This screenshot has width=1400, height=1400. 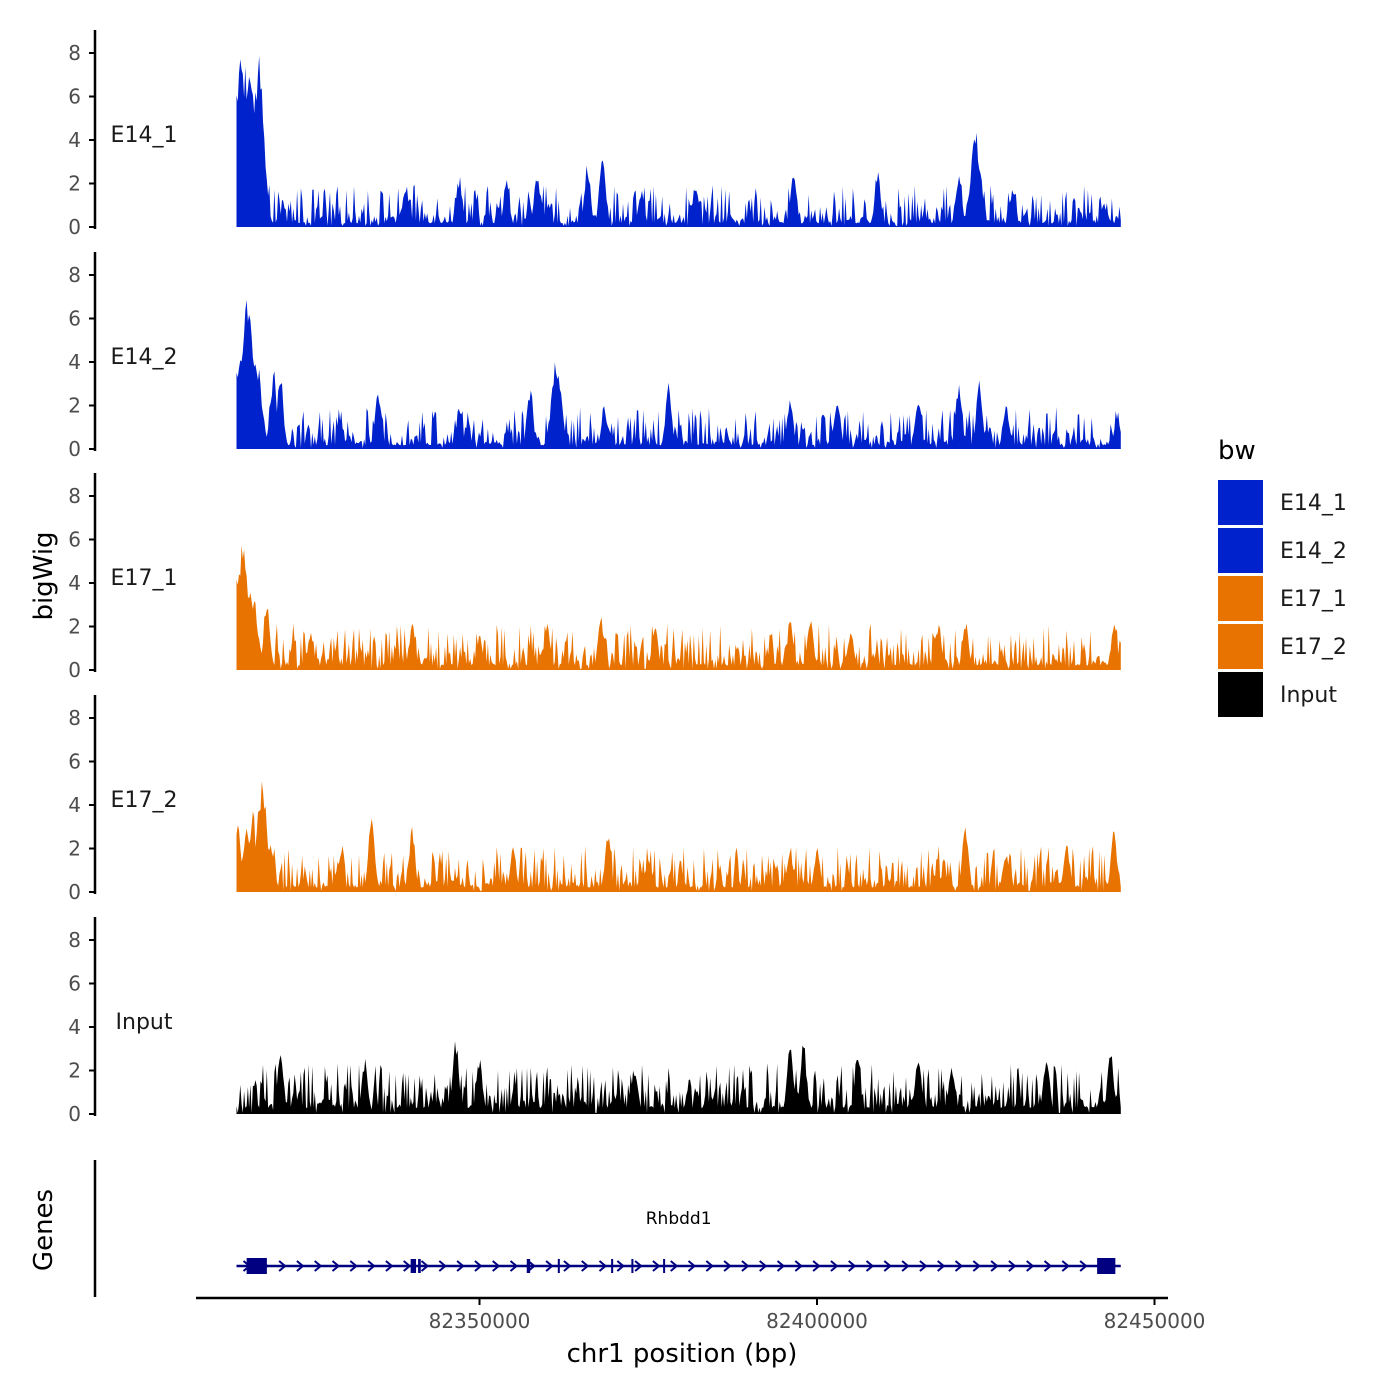 I want to click on legend-label: E17_2, so click(x=1313, y=647).